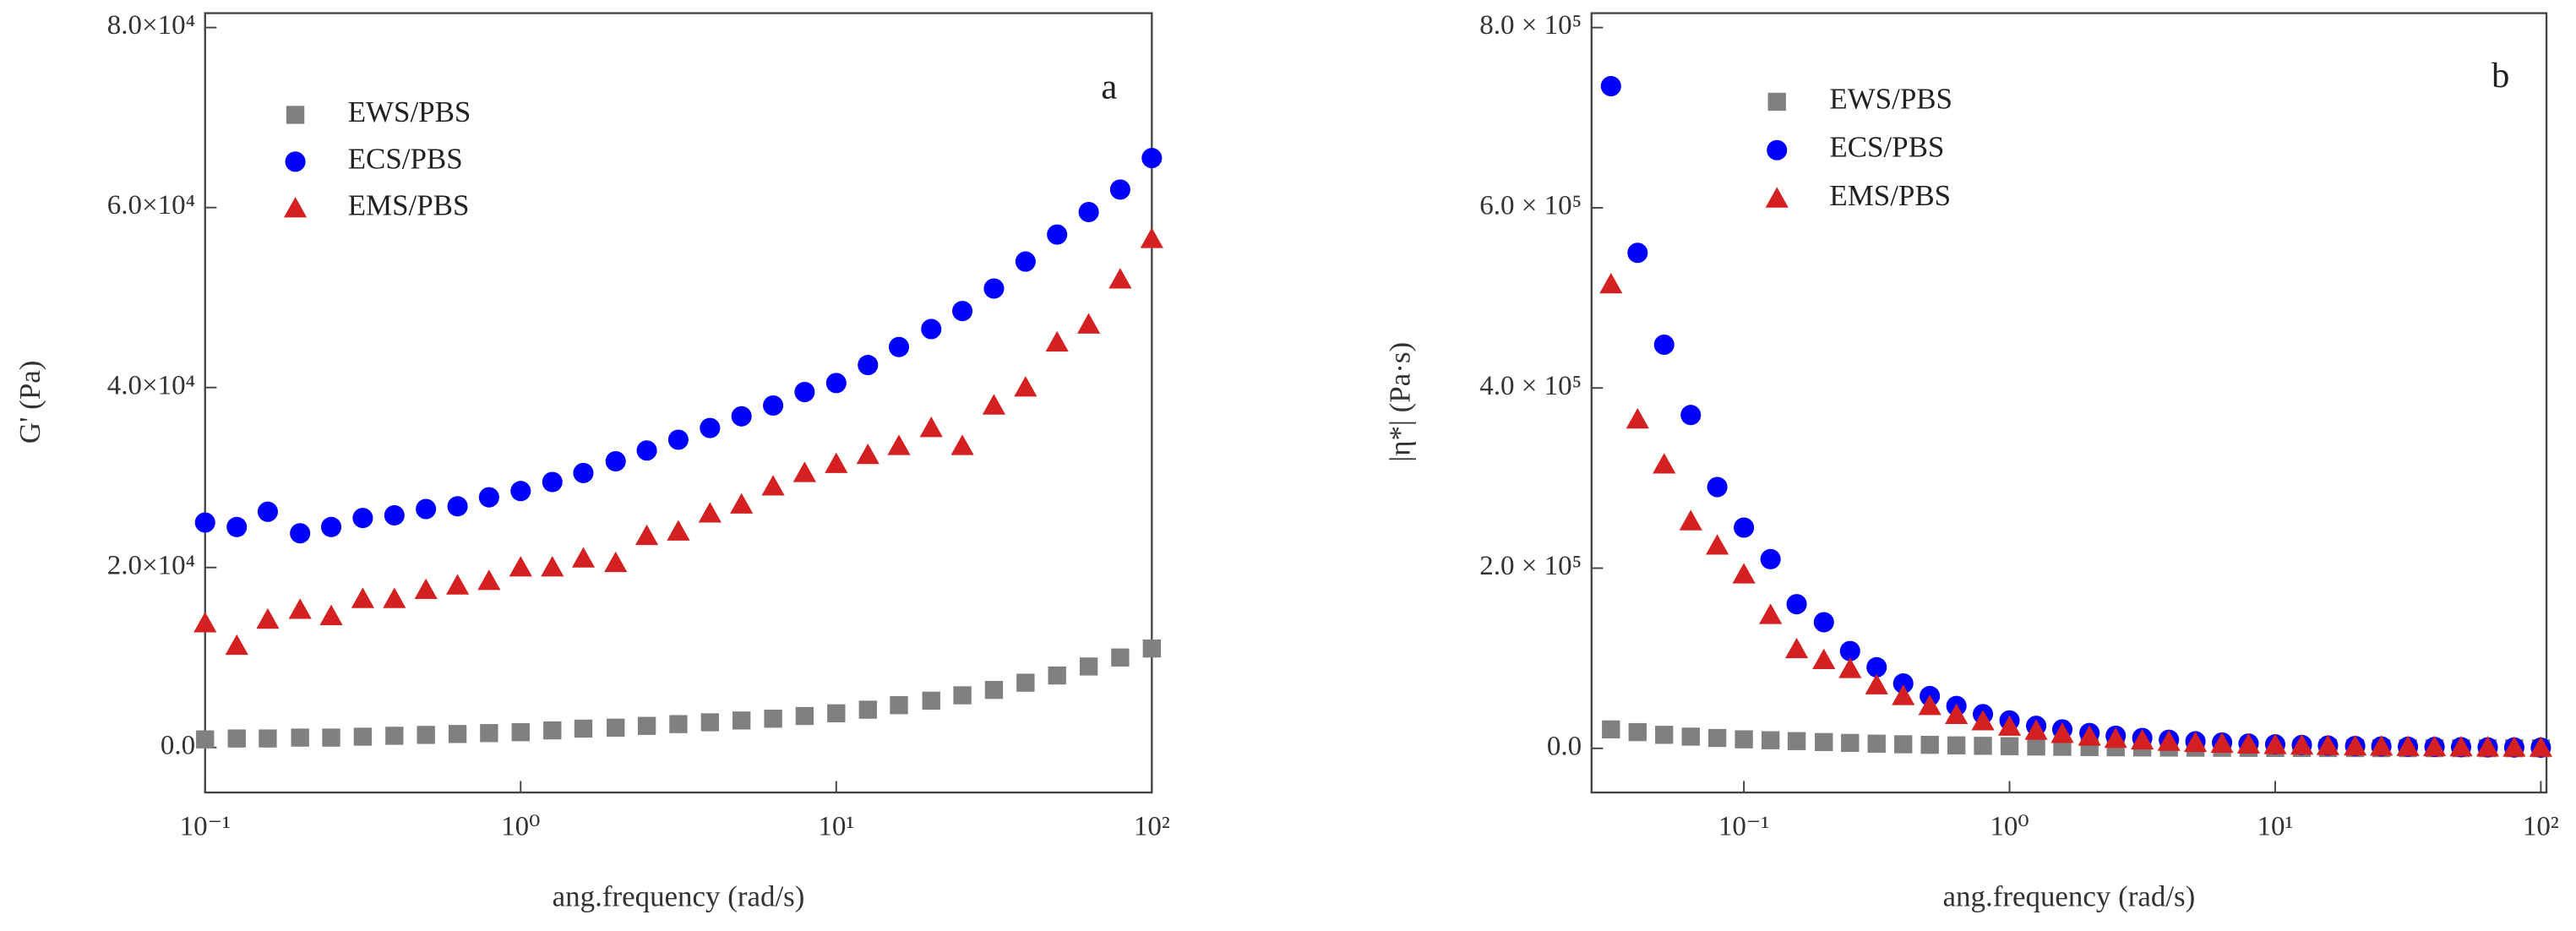  Describe the element at coordinates (2541, 826) in the screenshot. I see `x-tick-label: 10²` at that location.